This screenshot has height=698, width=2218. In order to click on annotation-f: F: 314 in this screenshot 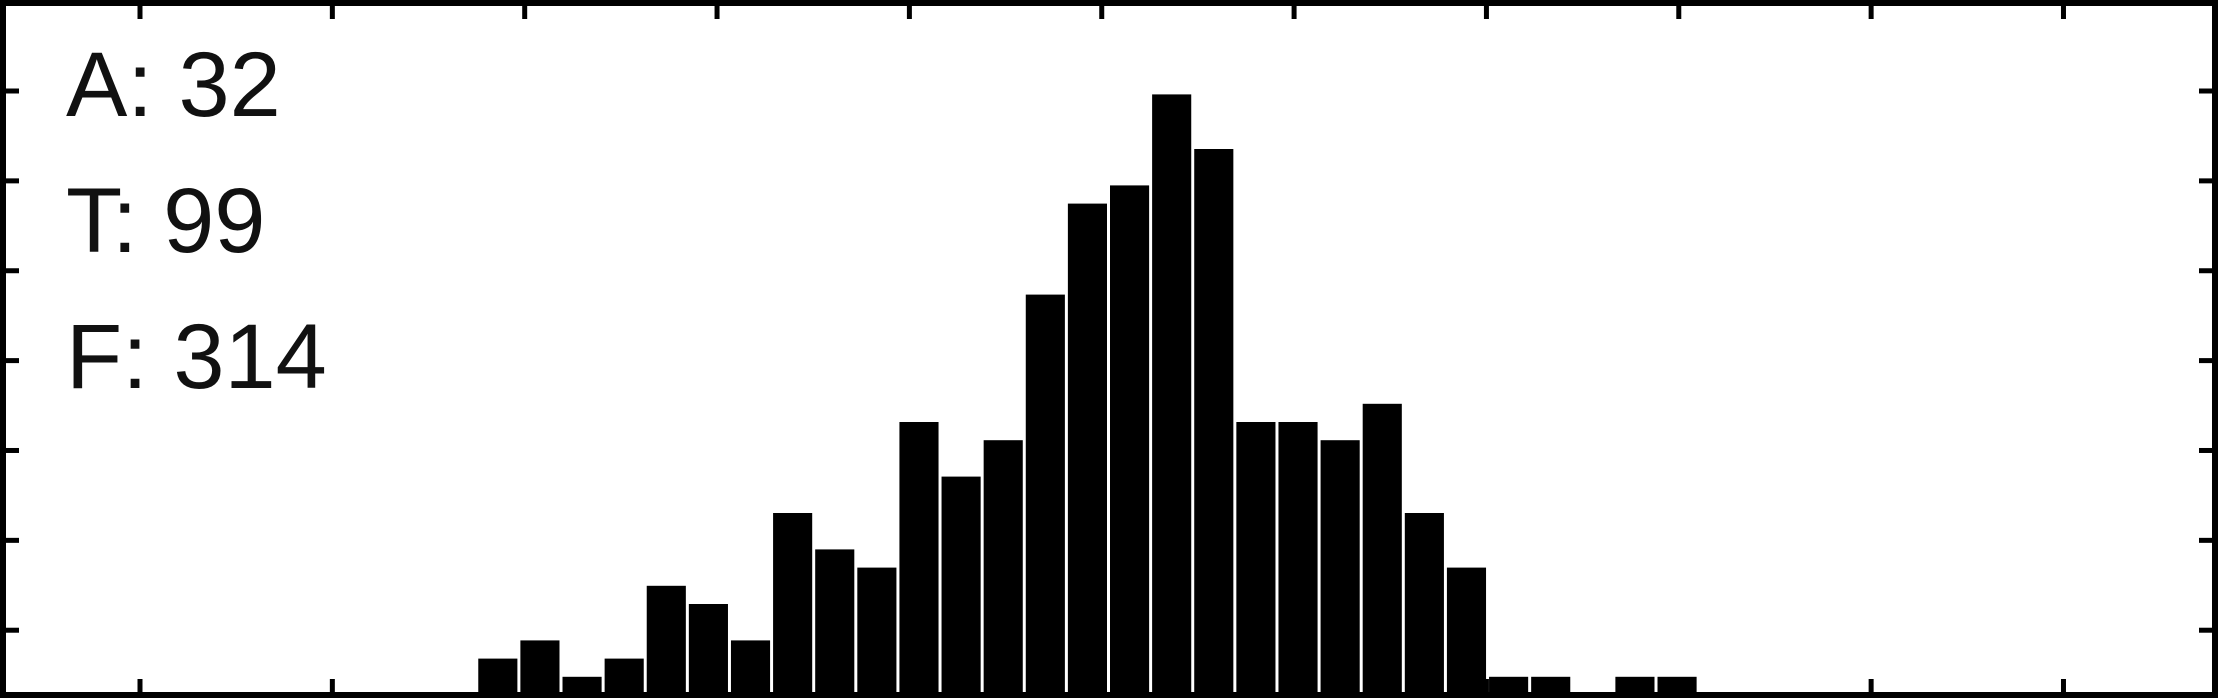, I will do `click(196, 357)`.